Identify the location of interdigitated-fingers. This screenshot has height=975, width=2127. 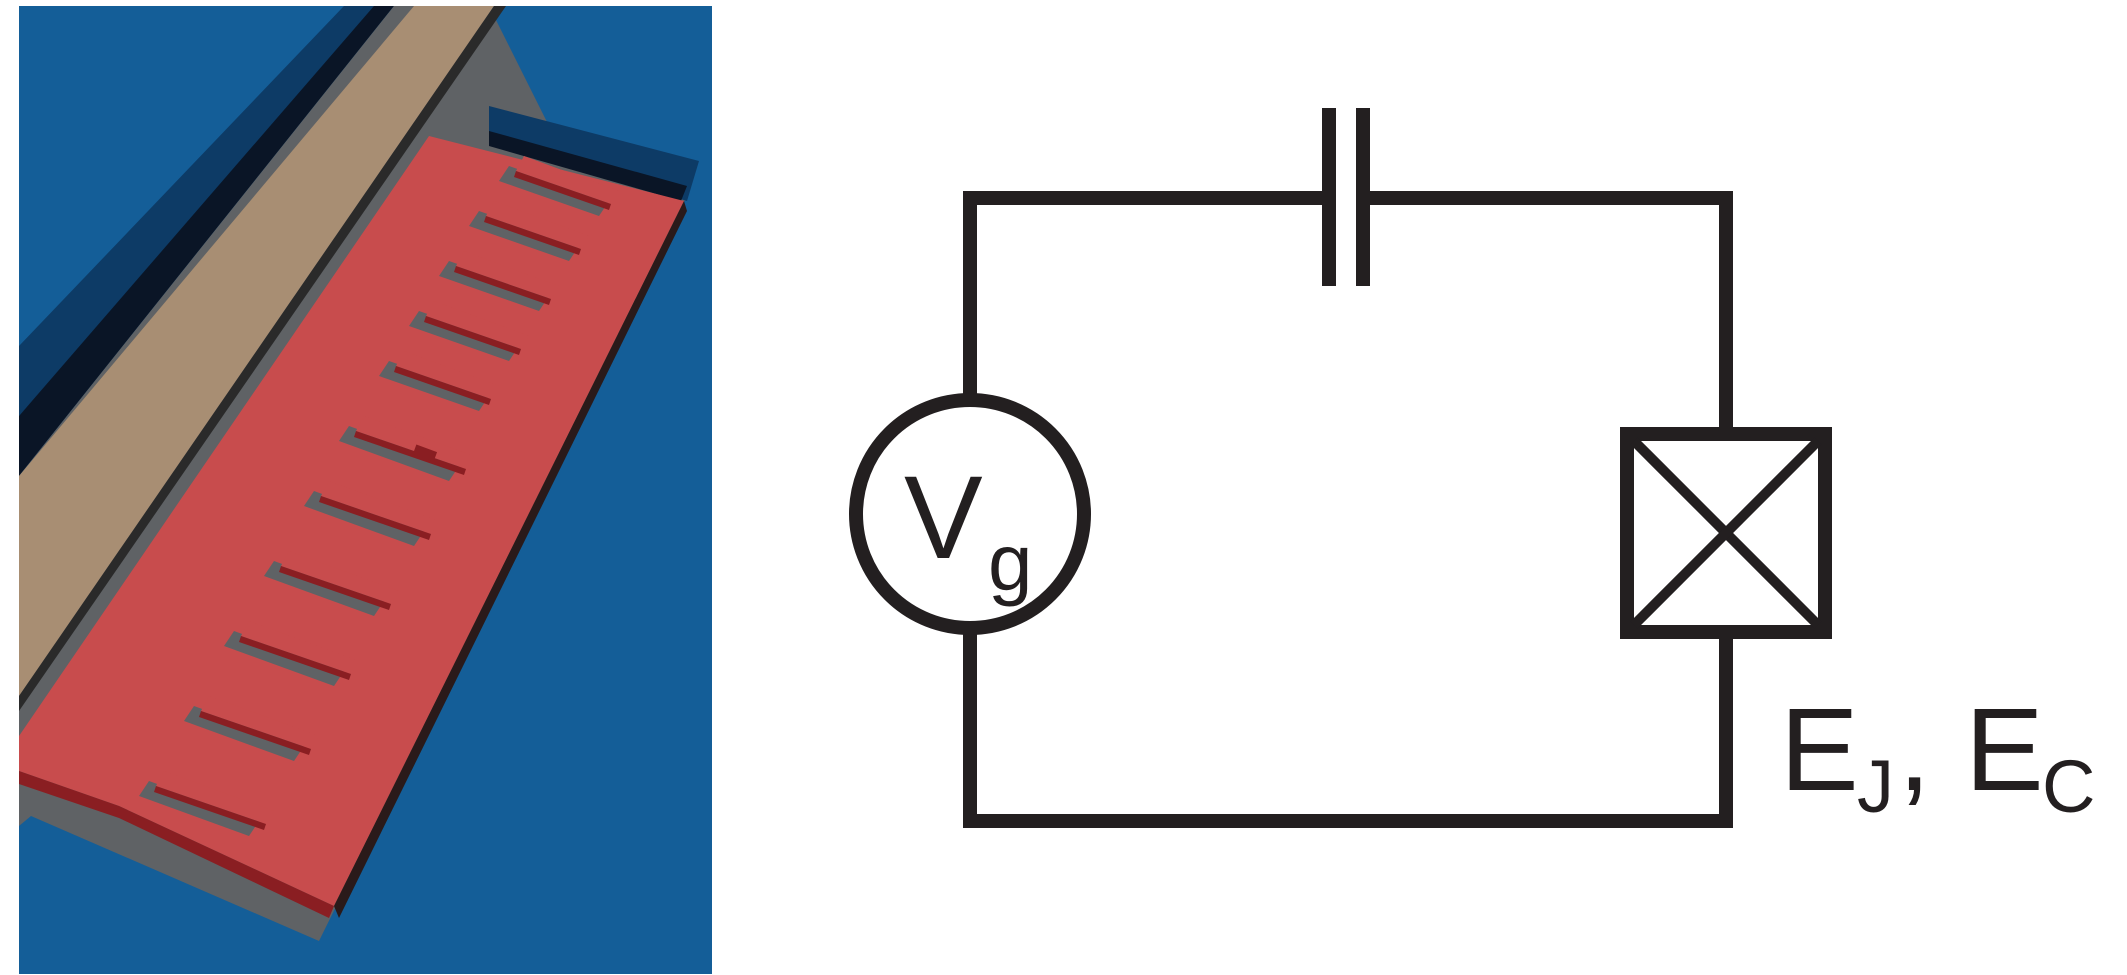
(387, 490).